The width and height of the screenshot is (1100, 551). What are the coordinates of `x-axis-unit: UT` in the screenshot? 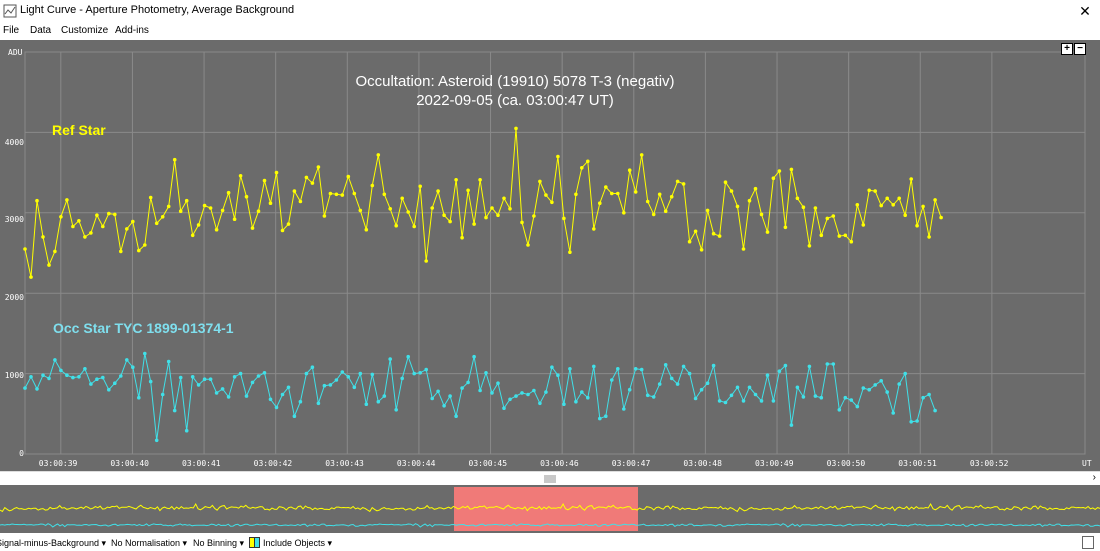 It's located at (1087, 463).